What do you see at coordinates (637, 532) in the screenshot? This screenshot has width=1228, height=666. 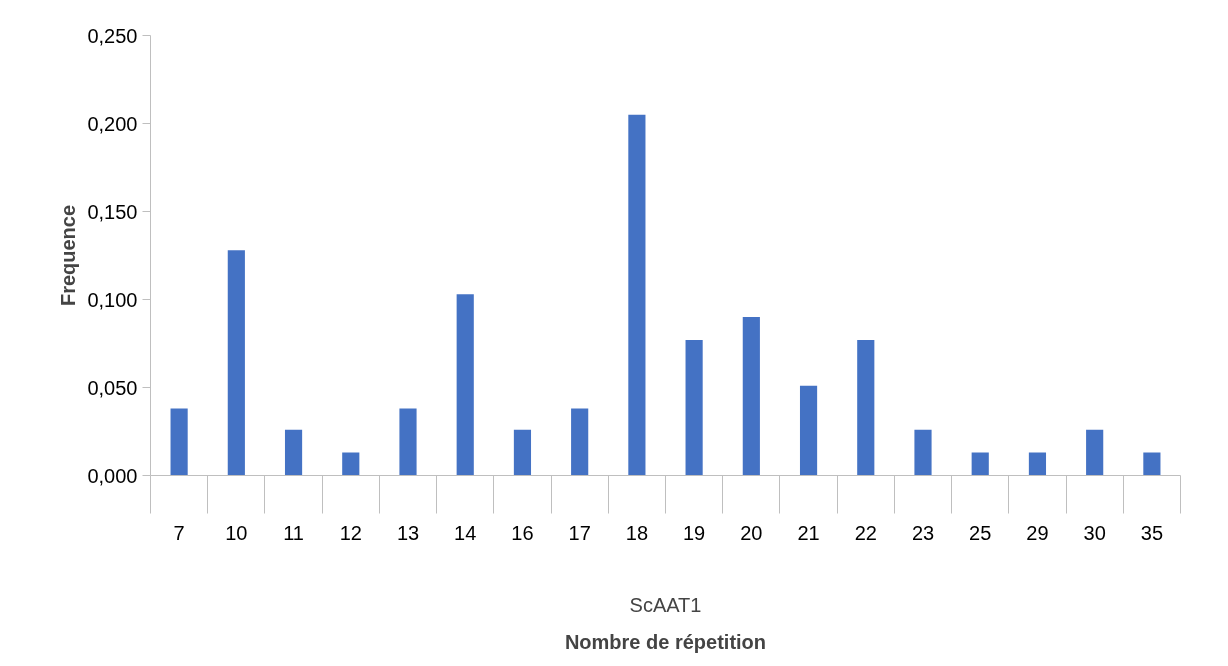 I see `x-tick-label: 18` at bounding box center [637, 532].